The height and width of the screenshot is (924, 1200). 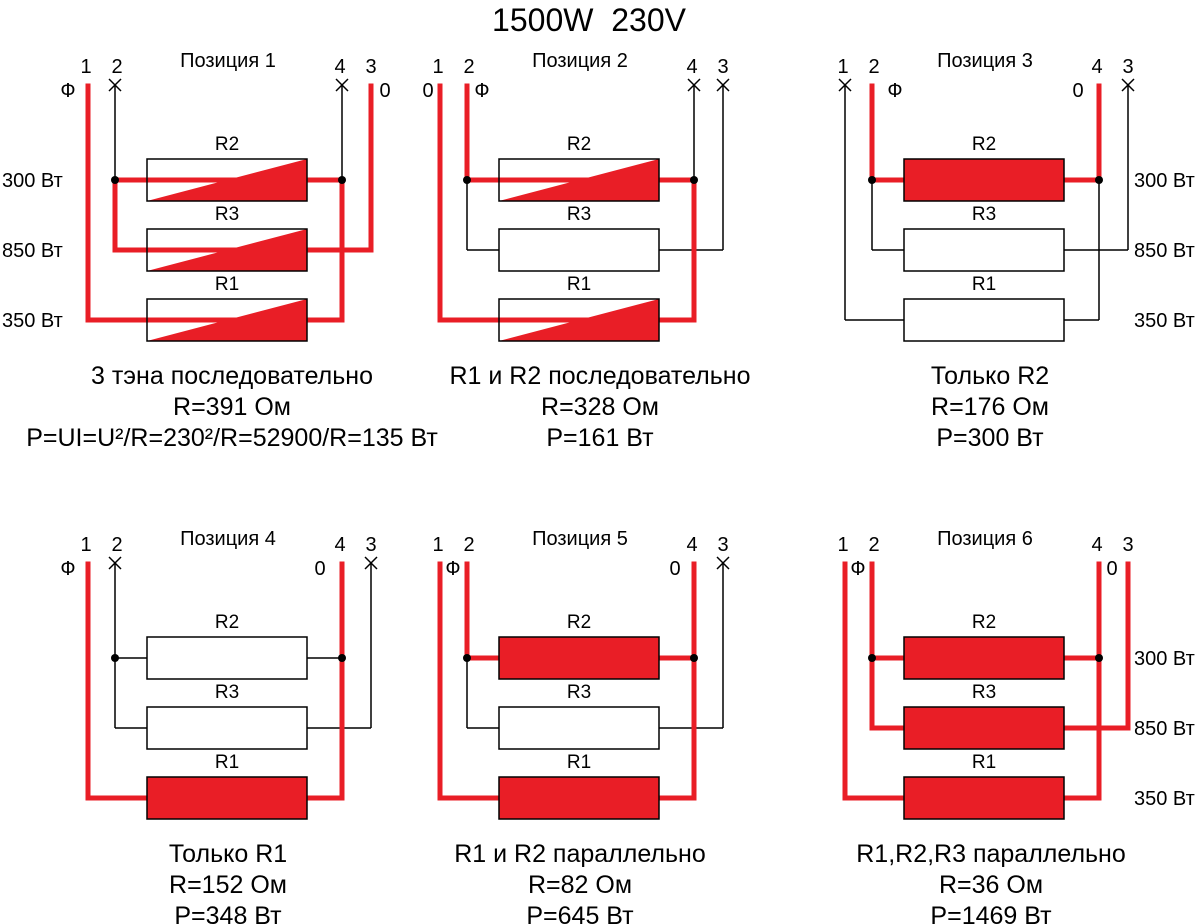 What do you see at coordinates (580, 913) in the screenshot?
I see `caption-power: P=645 Вт` at bounding box center [580, 913].